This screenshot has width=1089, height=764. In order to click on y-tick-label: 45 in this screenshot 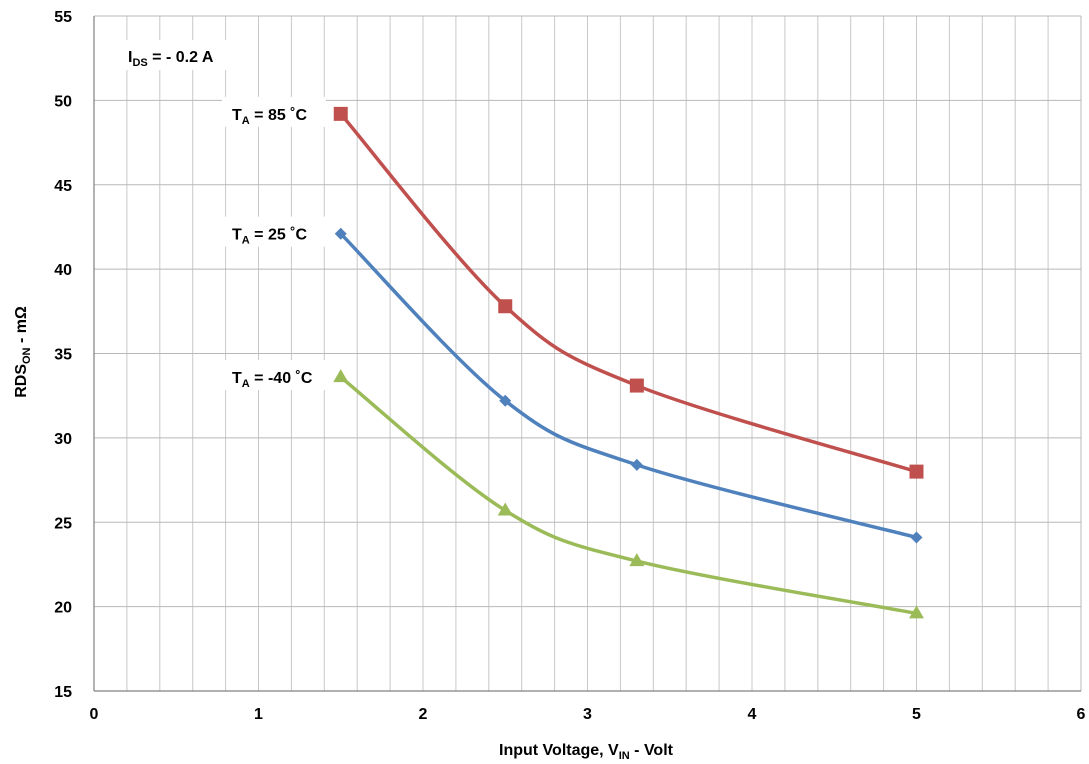, I will do `click(63, 186)`.